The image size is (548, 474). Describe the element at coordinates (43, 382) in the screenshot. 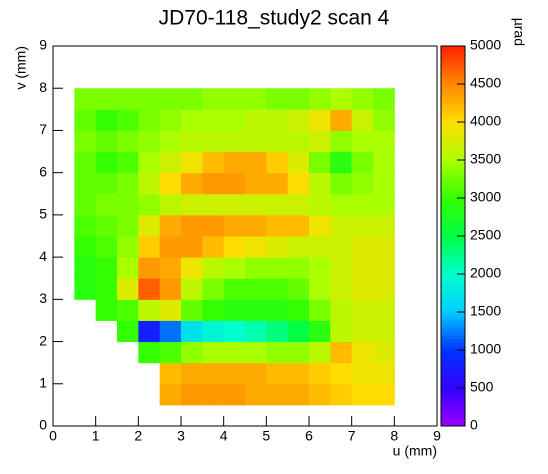

I see `y-tick-label: 1` at that location.